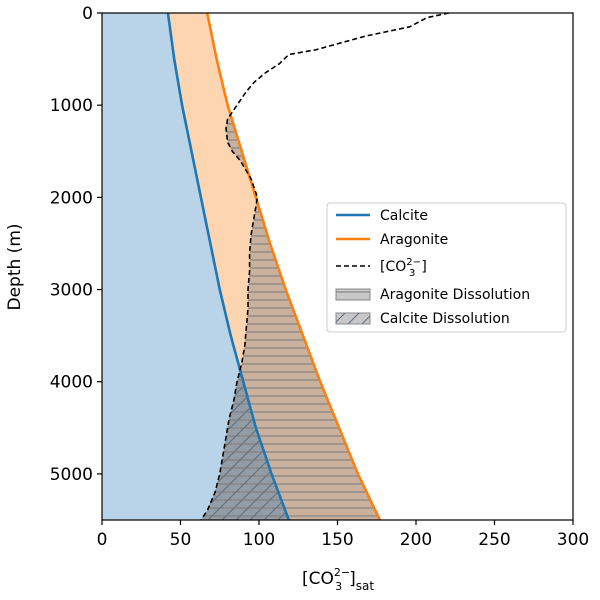 This screenshot has width=600, height=600. I want to click on y-tick-label: 1000, so click(71, 106).